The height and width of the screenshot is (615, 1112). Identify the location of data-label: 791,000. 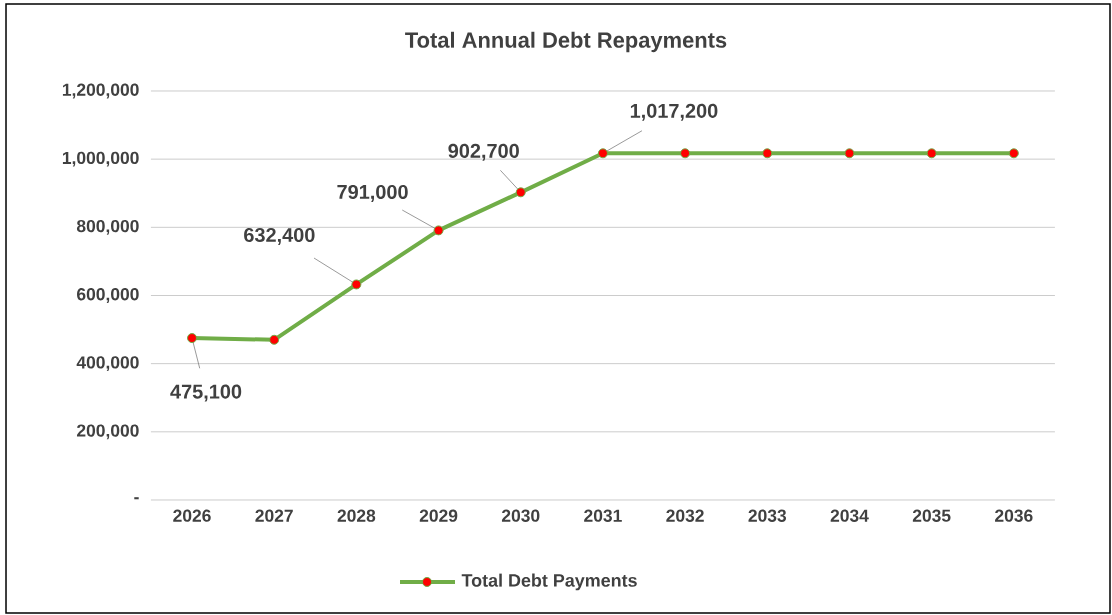
(372, 193).